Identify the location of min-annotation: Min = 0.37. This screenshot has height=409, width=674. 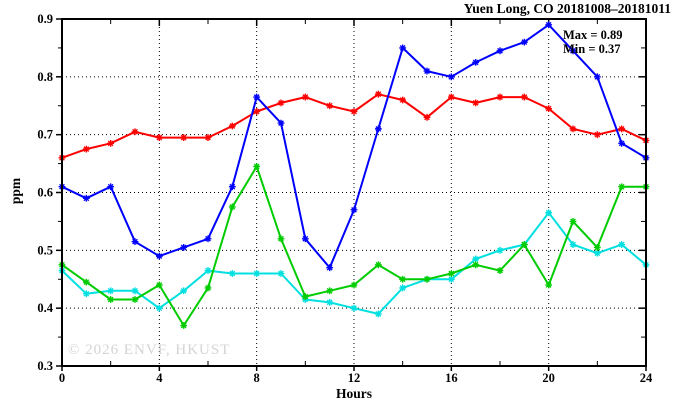
(592, 49).